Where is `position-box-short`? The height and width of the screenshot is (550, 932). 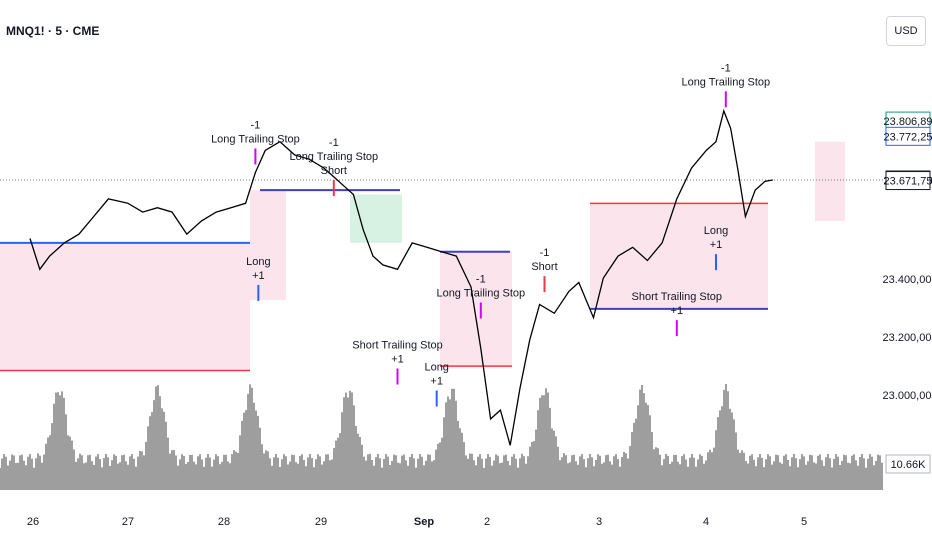
position-box-short is located at coordinates (125, 306).